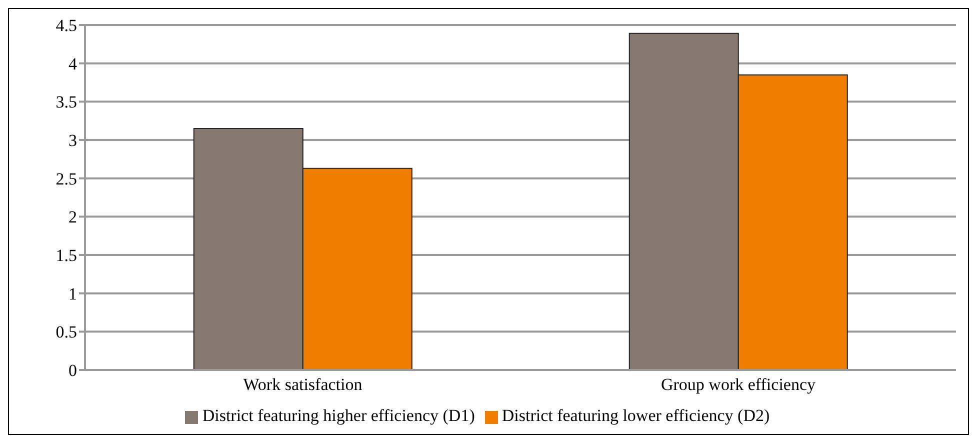 The height and width of the screenshot is (445, 979). I want to click on y-tick-label: 3, so click(72, 140).